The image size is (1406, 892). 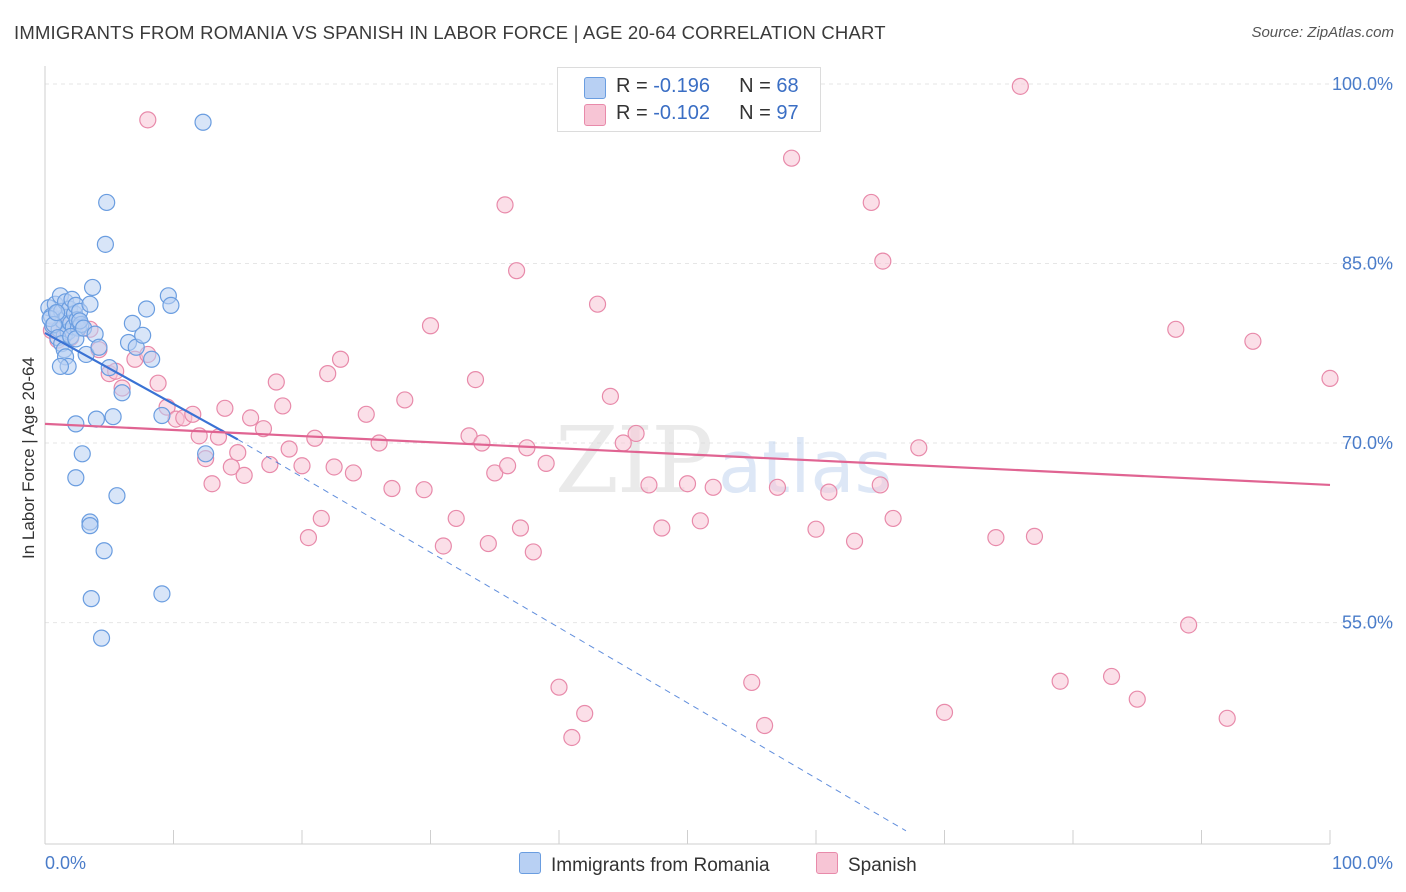 I want to click on watermark: ZIP atlas, so click(x=723, y=460).